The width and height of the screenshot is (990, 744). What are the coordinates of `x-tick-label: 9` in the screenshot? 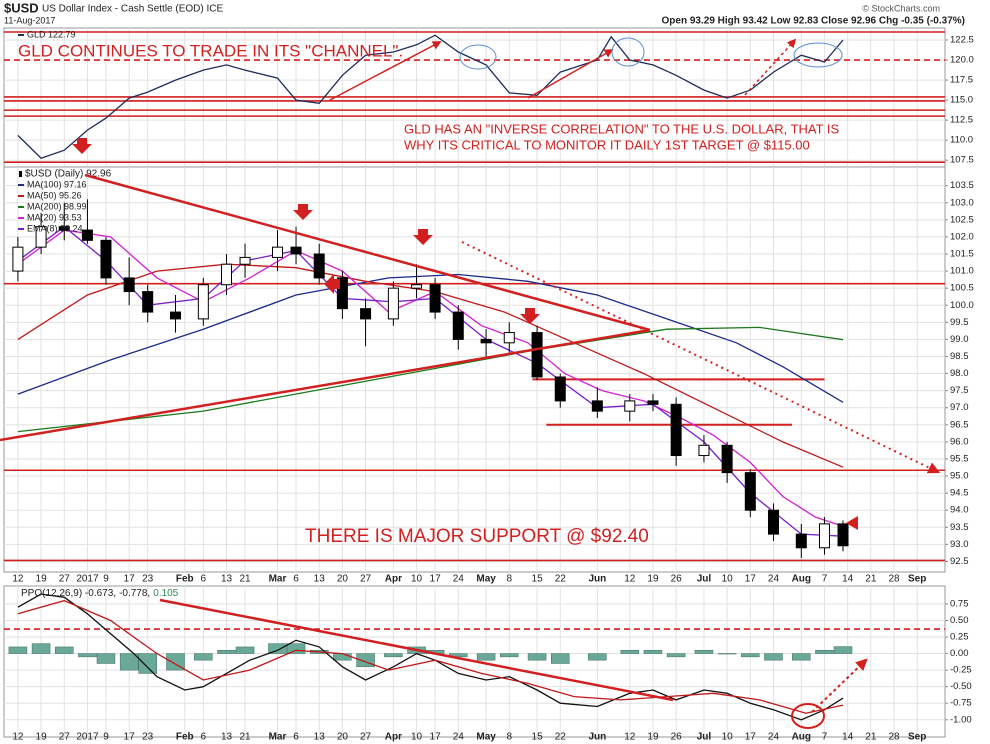 It's located at (106, 737).